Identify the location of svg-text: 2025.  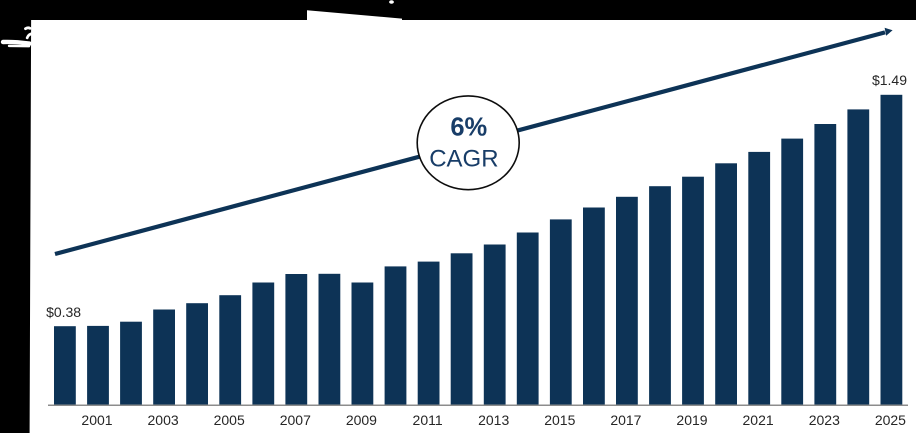
(890, 420).